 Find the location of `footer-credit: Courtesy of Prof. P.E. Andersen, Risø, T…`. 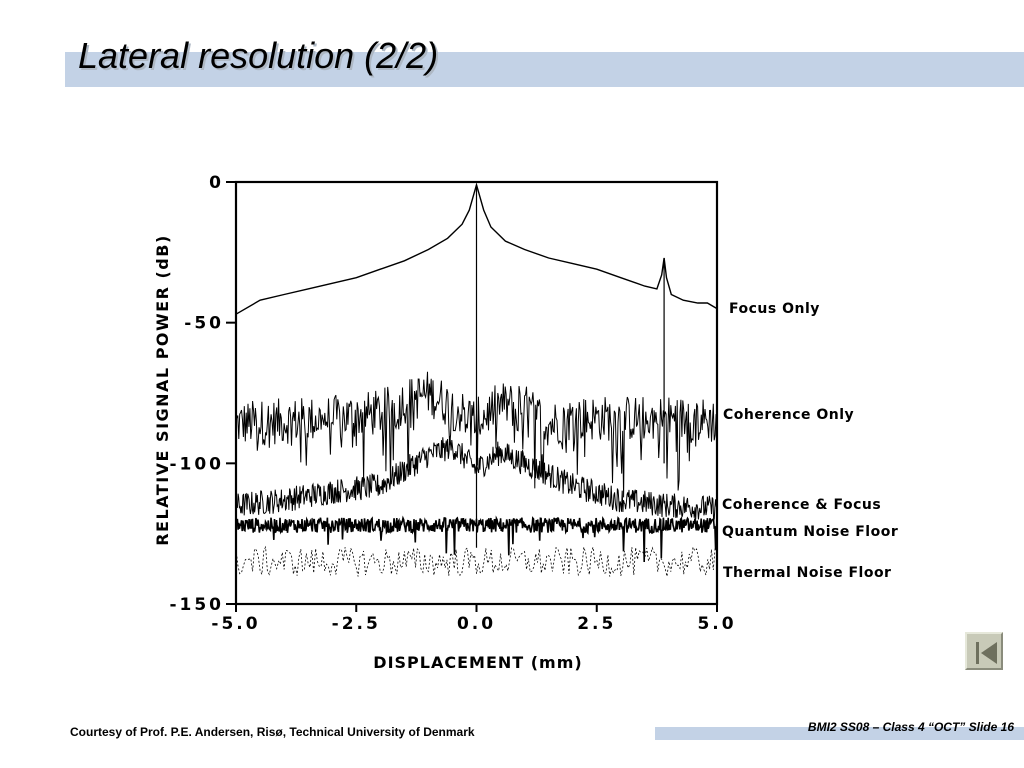

footer-credit: Courtesy of Prof. P.E. Andersen, Risø, T… is located at coordinates (272, 732).